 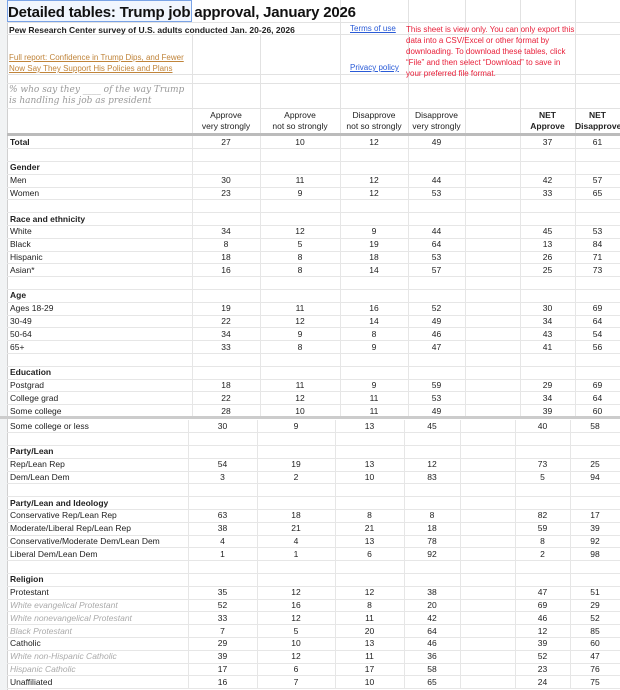 I want to click on value-cell: 26, so click(x=548, y=258).